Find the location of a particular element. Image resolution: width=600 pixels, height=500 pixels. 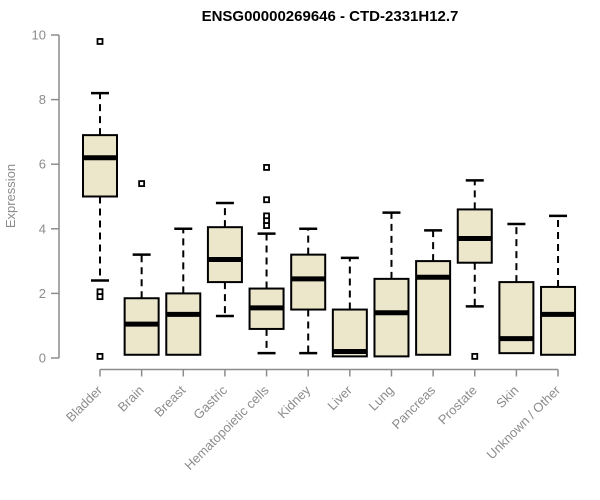

box-group-brain is located at coordinates (141, 268).